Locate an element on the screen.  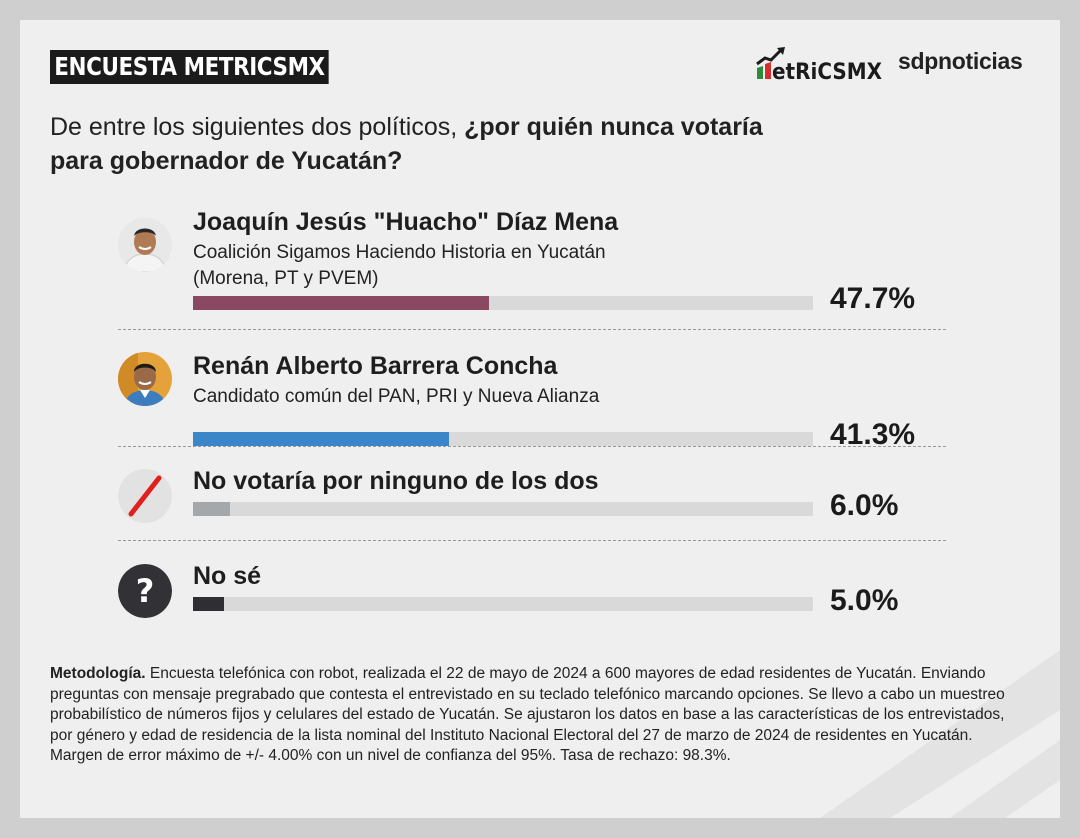
percentage-label: 41.3% is located at coordinates (873, 434).